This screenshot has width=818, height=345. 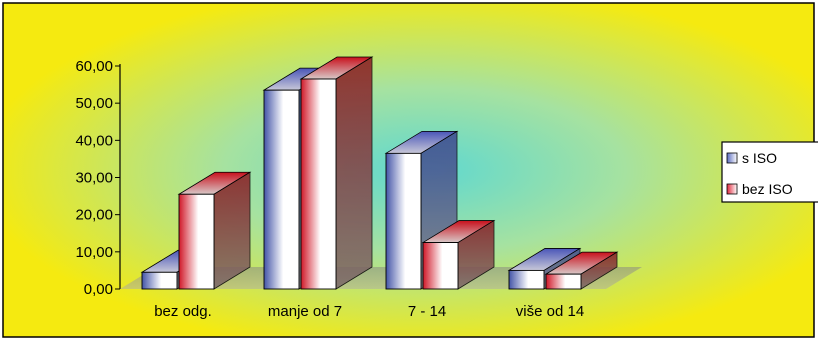 What do you see at coordinates (94, 66) in the screenshot?
I see `y-tick-label: 60,00` at bounding box center [94, 66].